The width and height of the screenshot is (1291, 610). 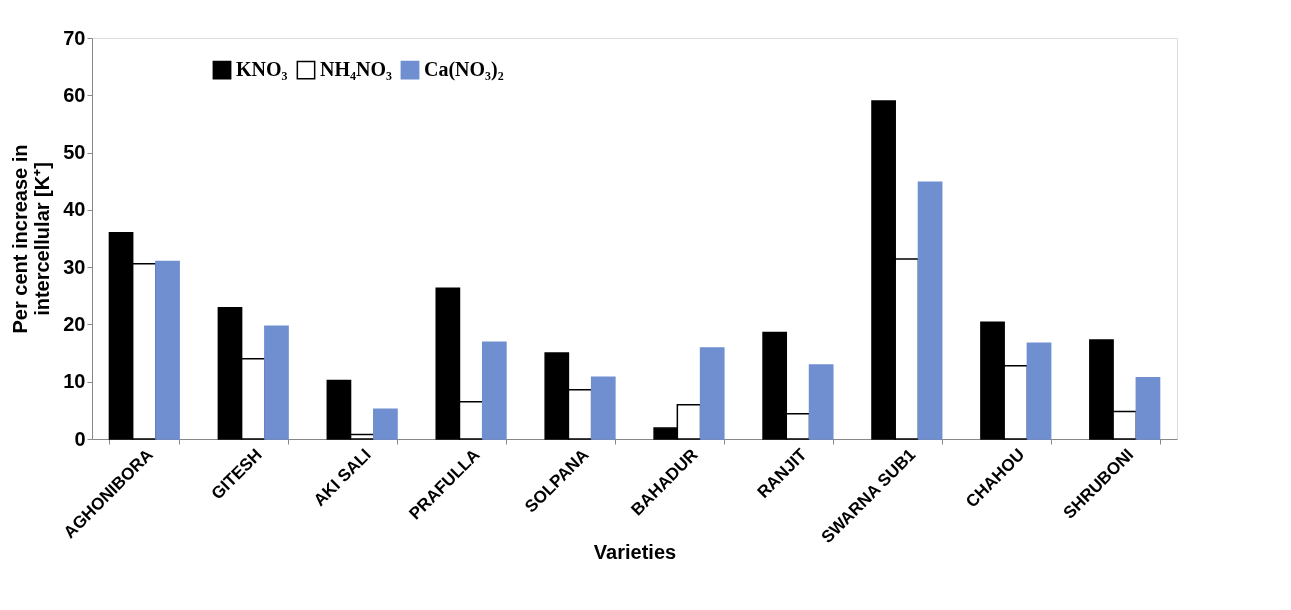 I want to click on y-tick-label: 0, so click(x=80, y=438).